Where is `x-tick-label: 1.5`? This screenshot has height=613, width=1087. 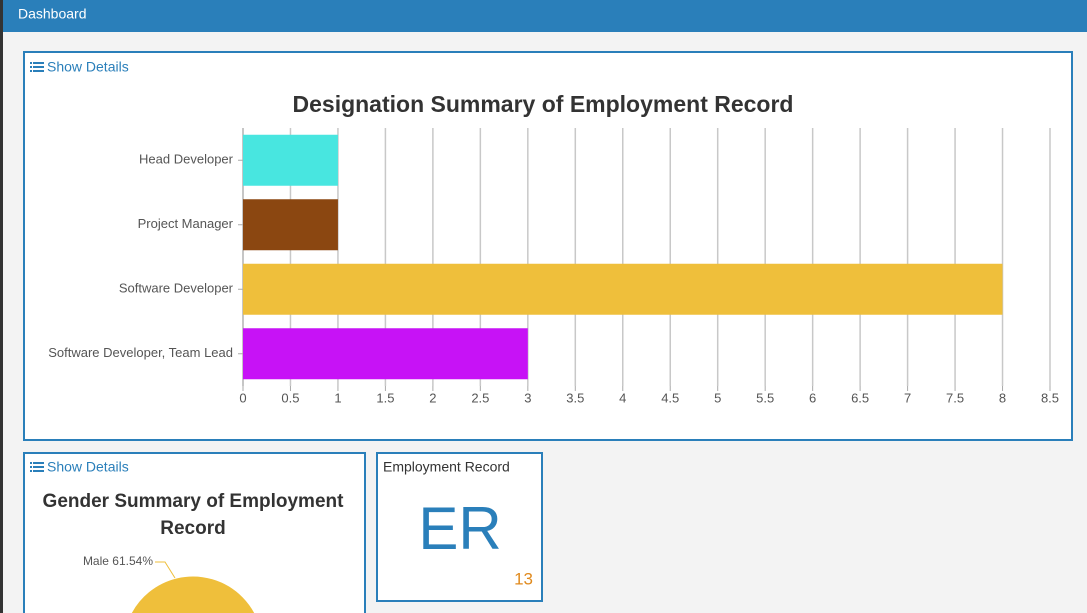
x-tick-label: 1.5 is located at coordinates (385, 397).